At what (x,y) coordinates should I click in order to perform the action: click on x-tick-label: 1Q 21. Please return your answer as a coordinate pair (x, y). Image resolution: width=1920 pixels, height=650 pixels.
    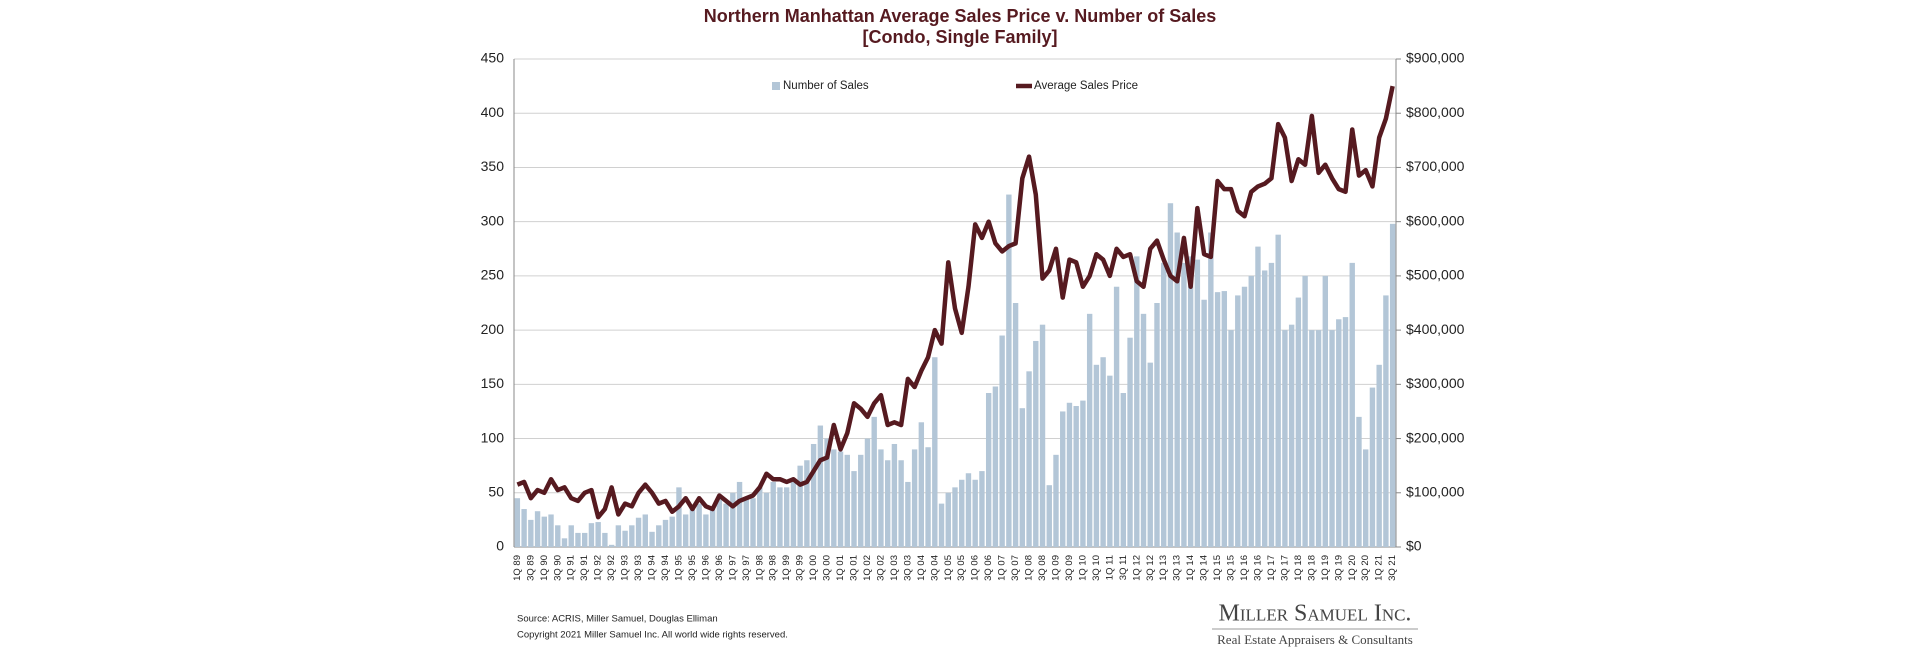
    Looking at the image, I should click on (1379, 568).